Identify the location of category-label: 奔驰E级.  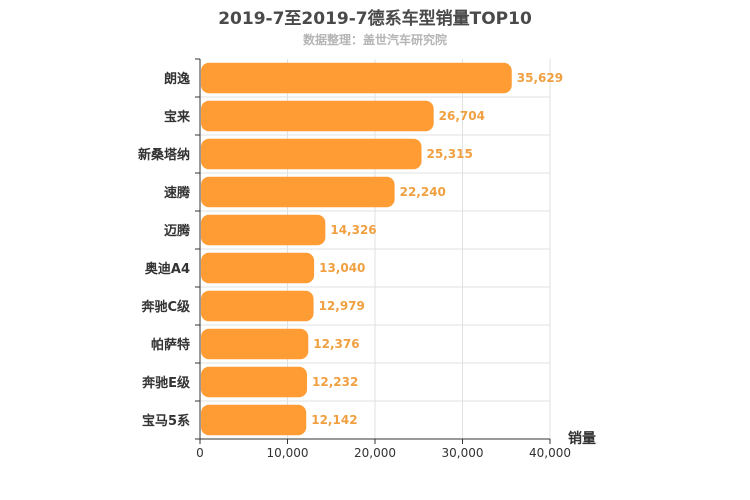
(166, 383).